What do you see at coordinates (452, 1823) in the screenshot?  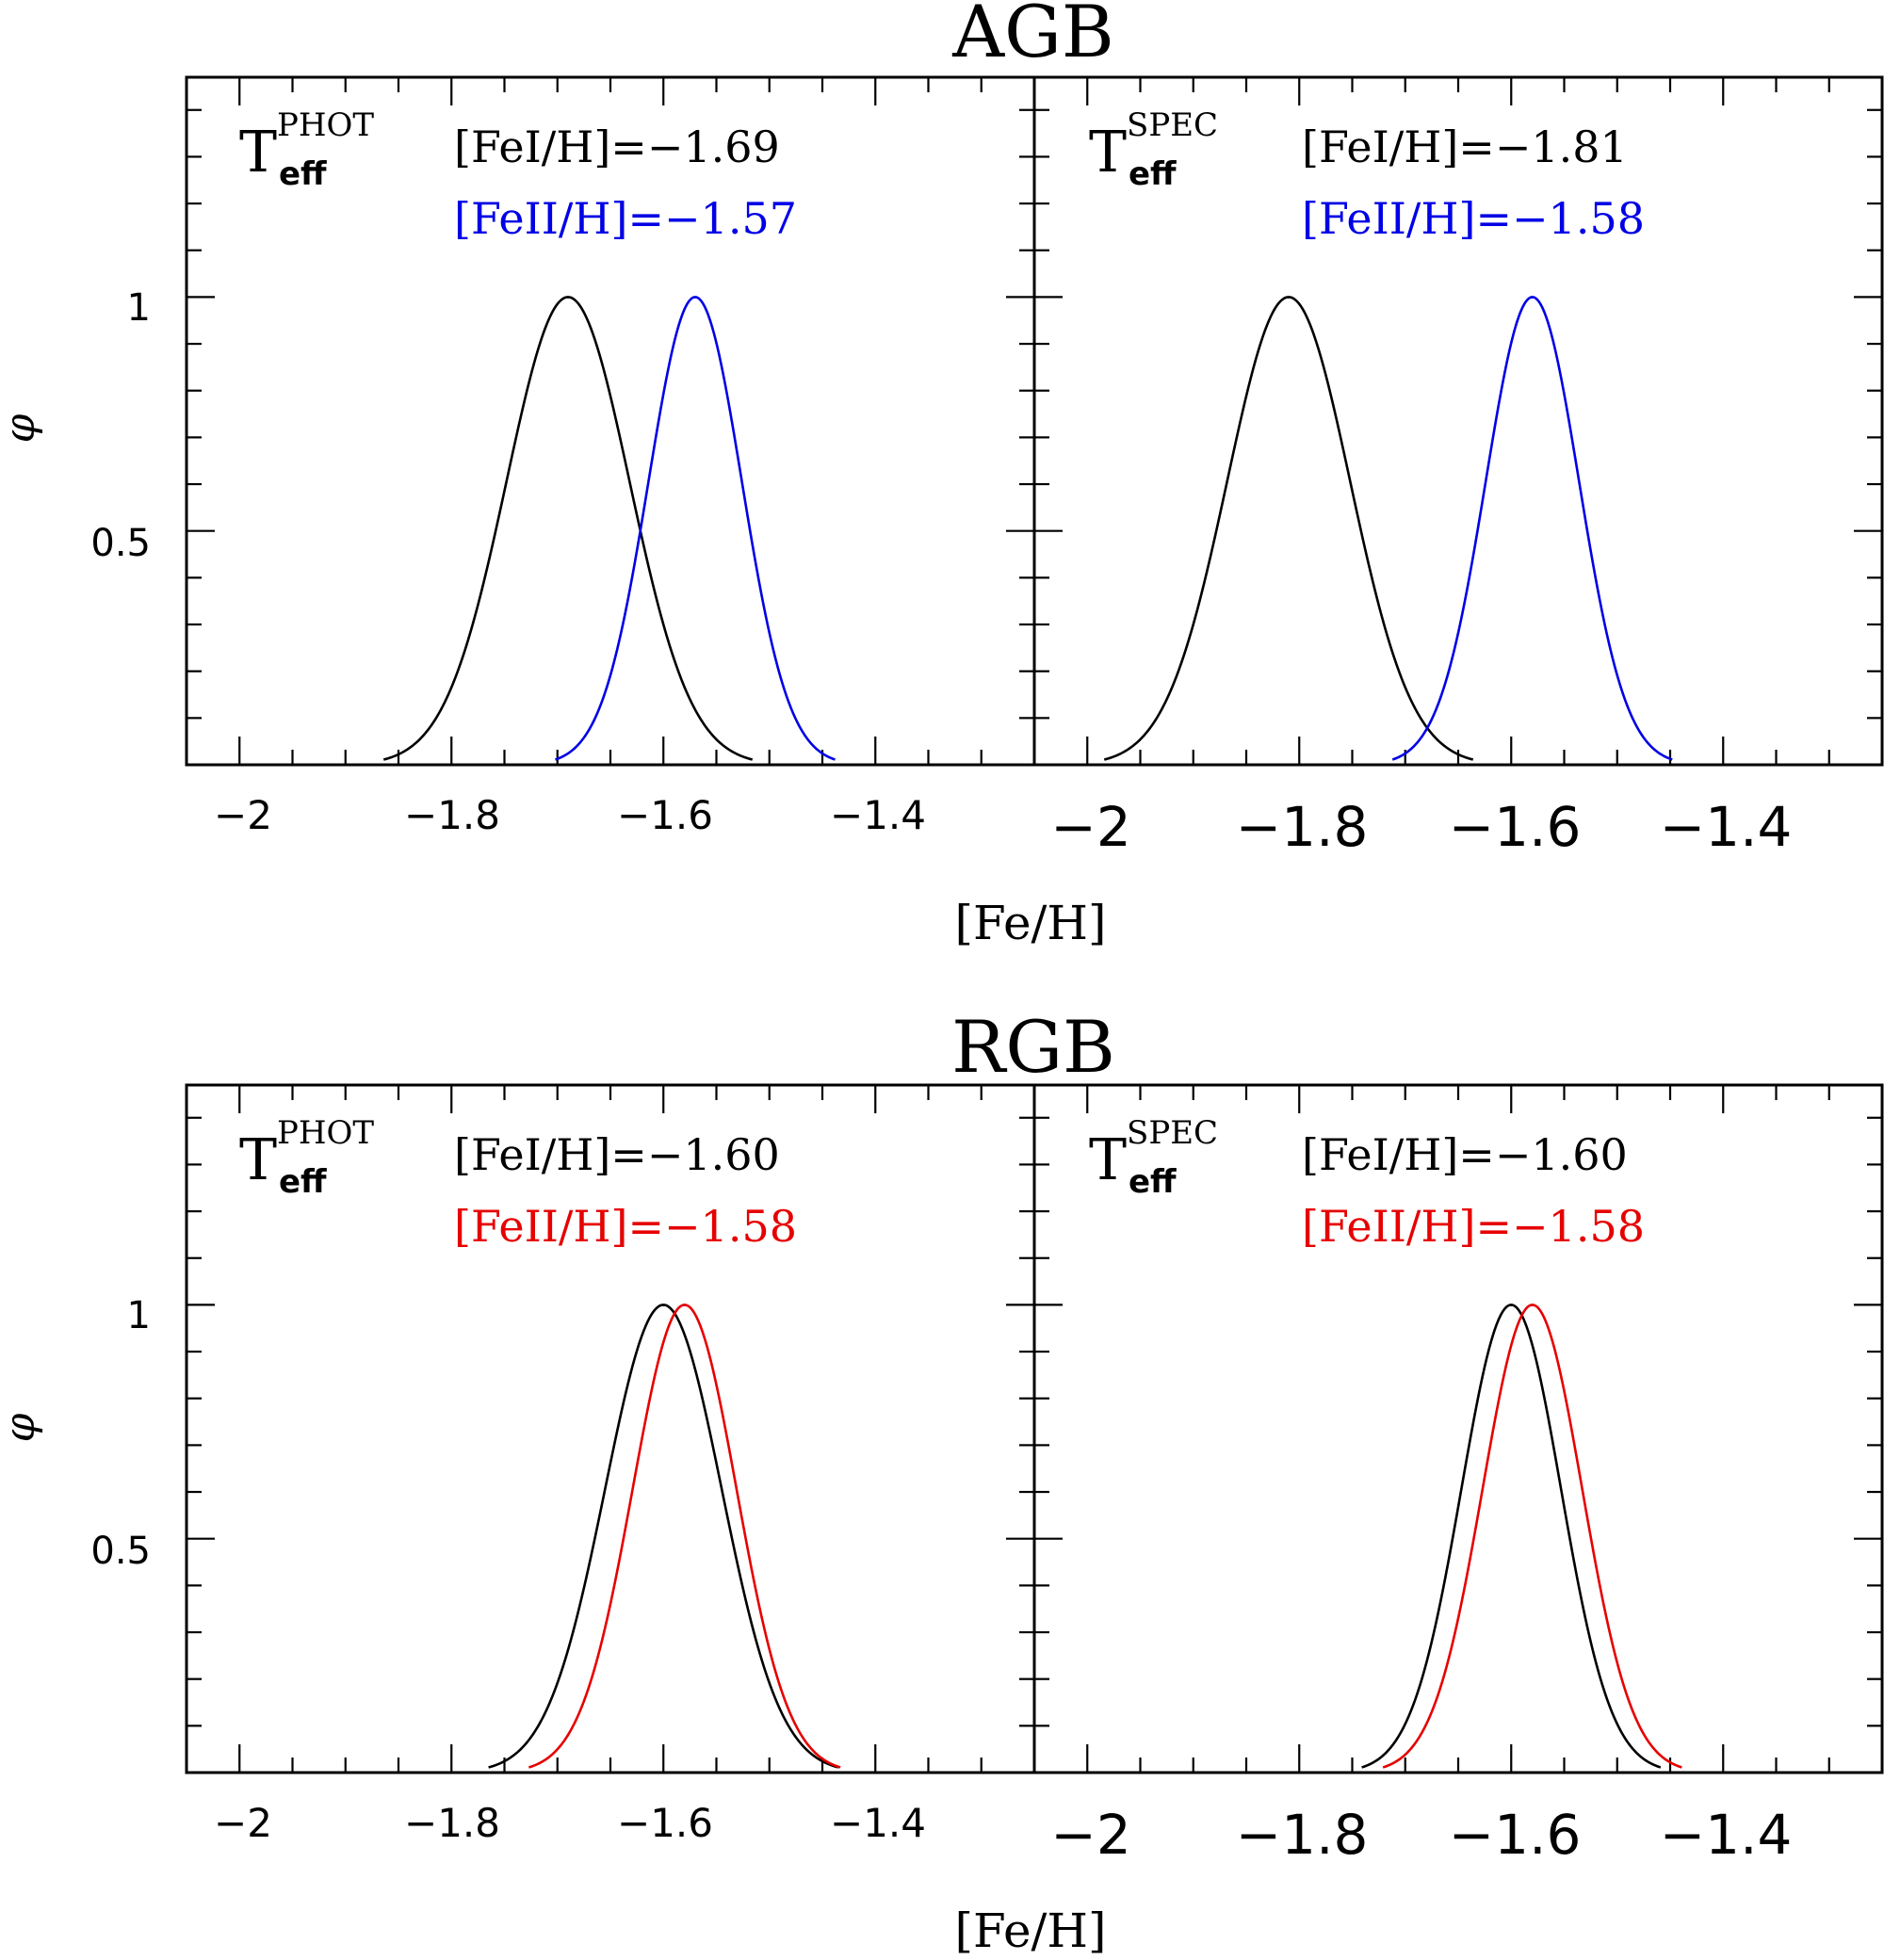 I see `x-tick-label-rgb-phot-1: −1.8` at bounding box center [452, 1823].